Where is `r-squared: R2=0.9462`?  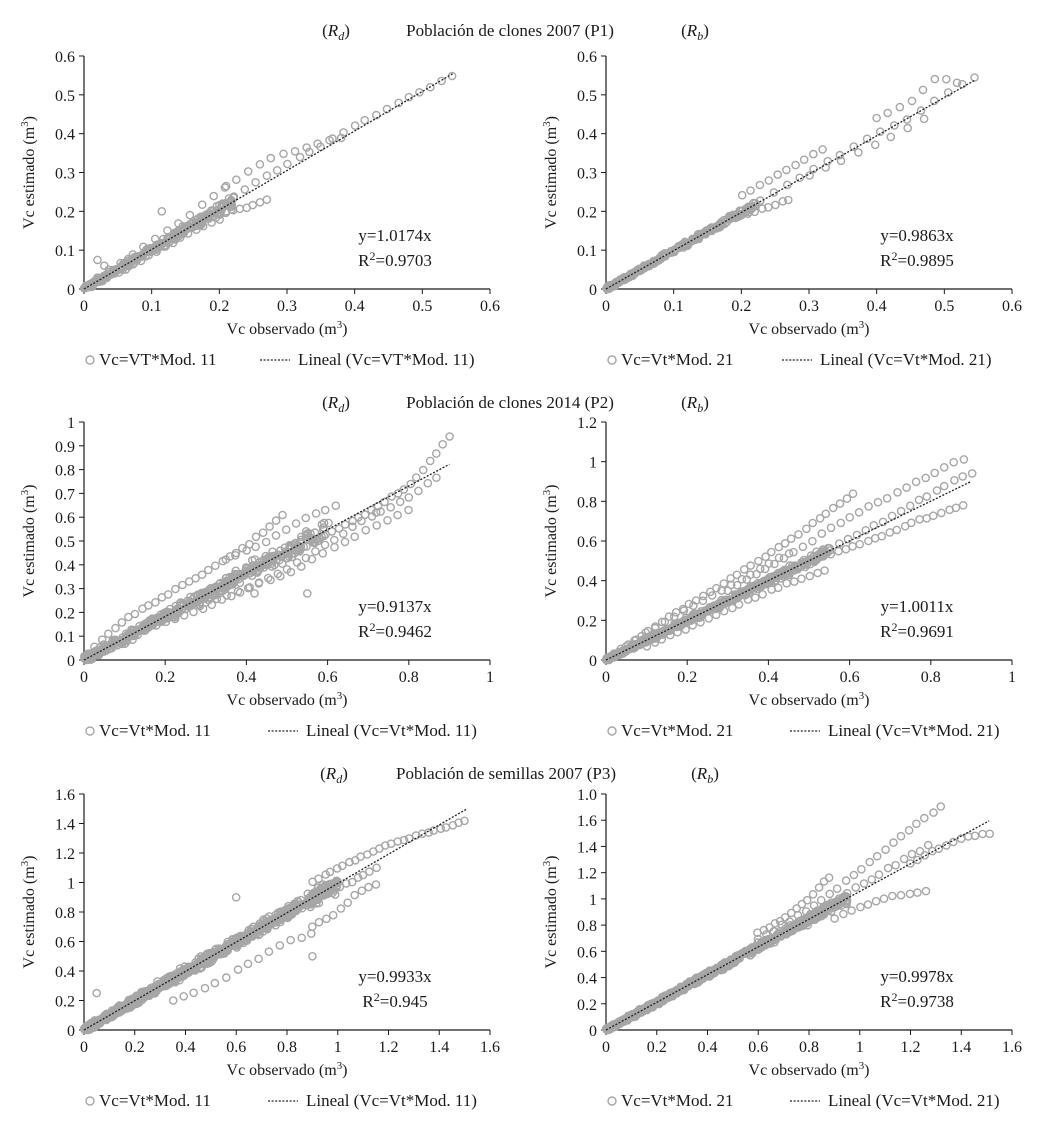 r-squared: R2=0.9462 is located at coordinates (395, 630).